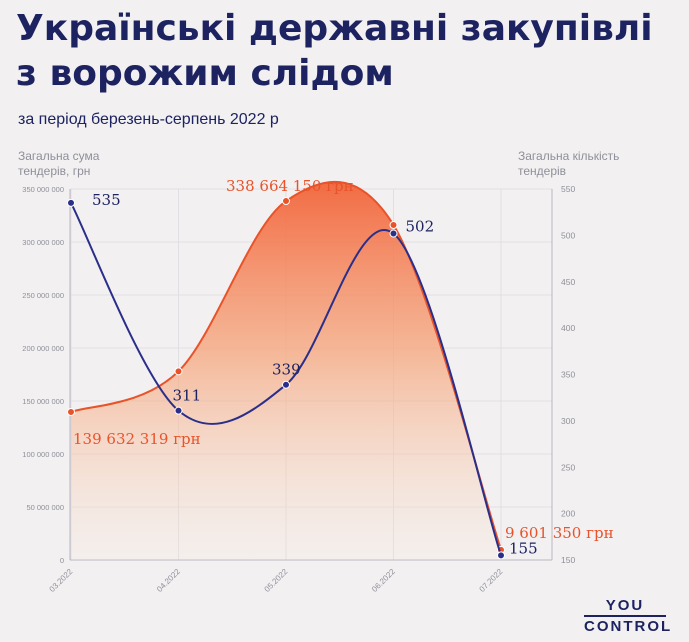 The image size is (689, 642). What do you see at coordinates (568, 282) in the screenshot?
I see `right-tick-label: 450` at bounding box center [568, 282].